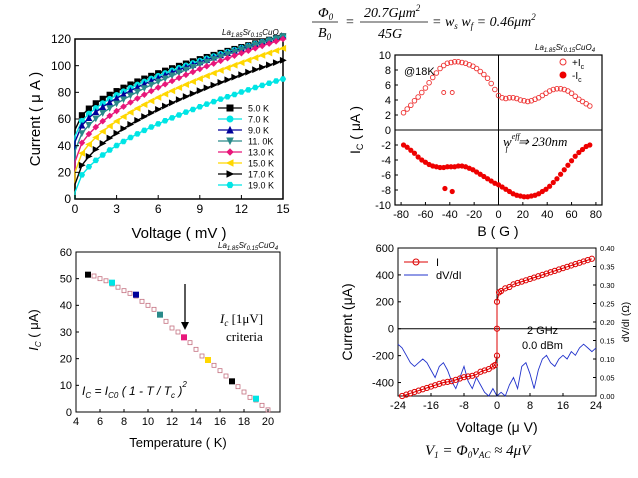  What do you see at coordinates (431, 406) in the screenshot?
I see `x-tick-label: -16` at bounding box center [431, 406].